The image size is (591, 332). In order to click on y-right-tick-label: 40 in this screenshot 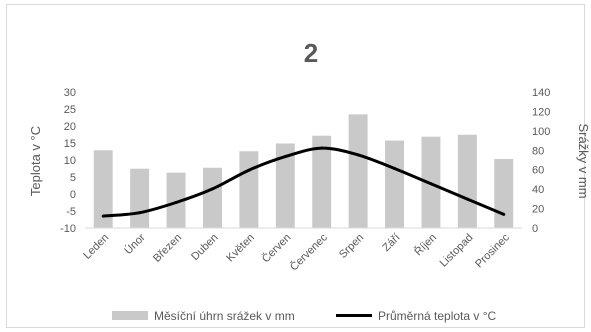, I will do `click(538, 190)`.